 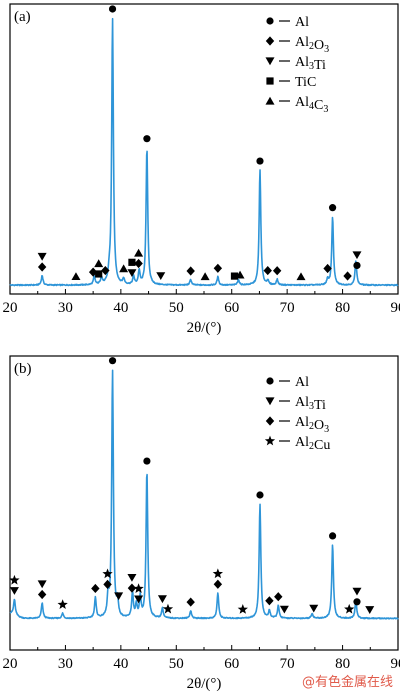 What do you see at coordinates (270, 440) in the screenshot?
I see `legend-marker-star` at bounding box center [270, 440].